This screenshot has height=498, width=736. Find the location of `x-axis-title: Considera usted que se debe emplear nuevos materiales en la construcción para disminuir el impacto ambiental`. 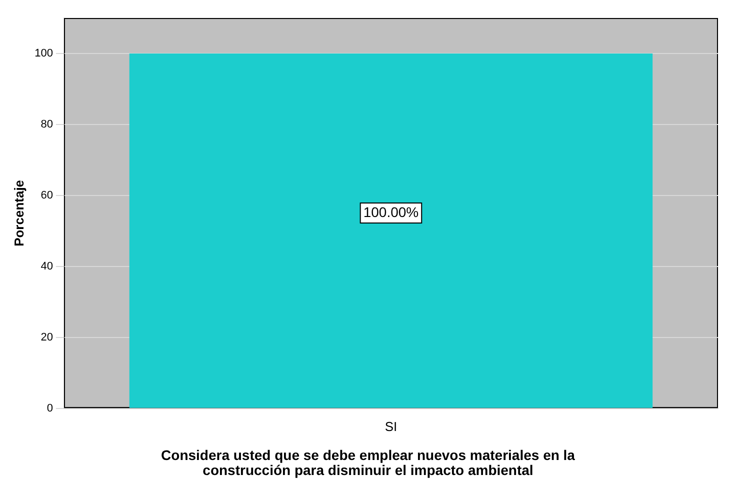

x-axis-title: Considera usted que se debe emplear nuevos materiales en la construcción para disminuir el impacto ambiental is located at coordinates (368, 462).